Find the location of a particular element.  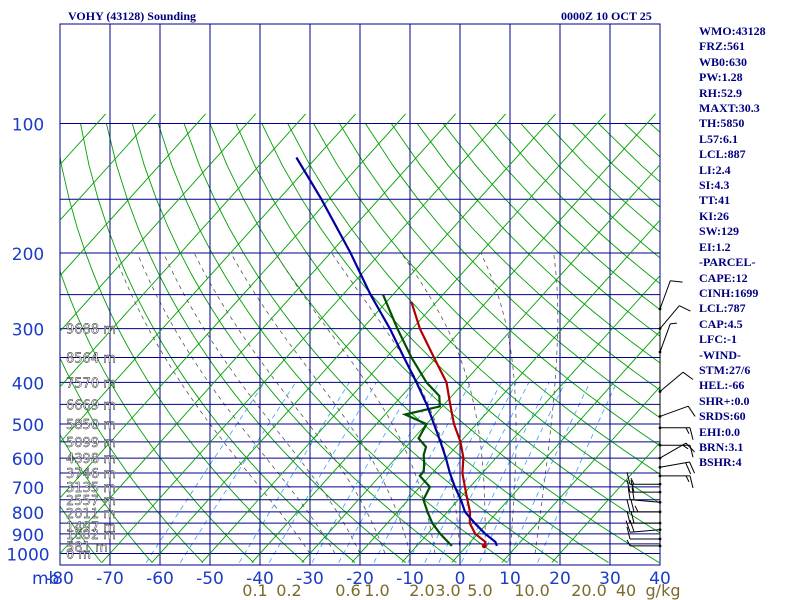

height-label: 3135 m is located at coordinates (91, 488).